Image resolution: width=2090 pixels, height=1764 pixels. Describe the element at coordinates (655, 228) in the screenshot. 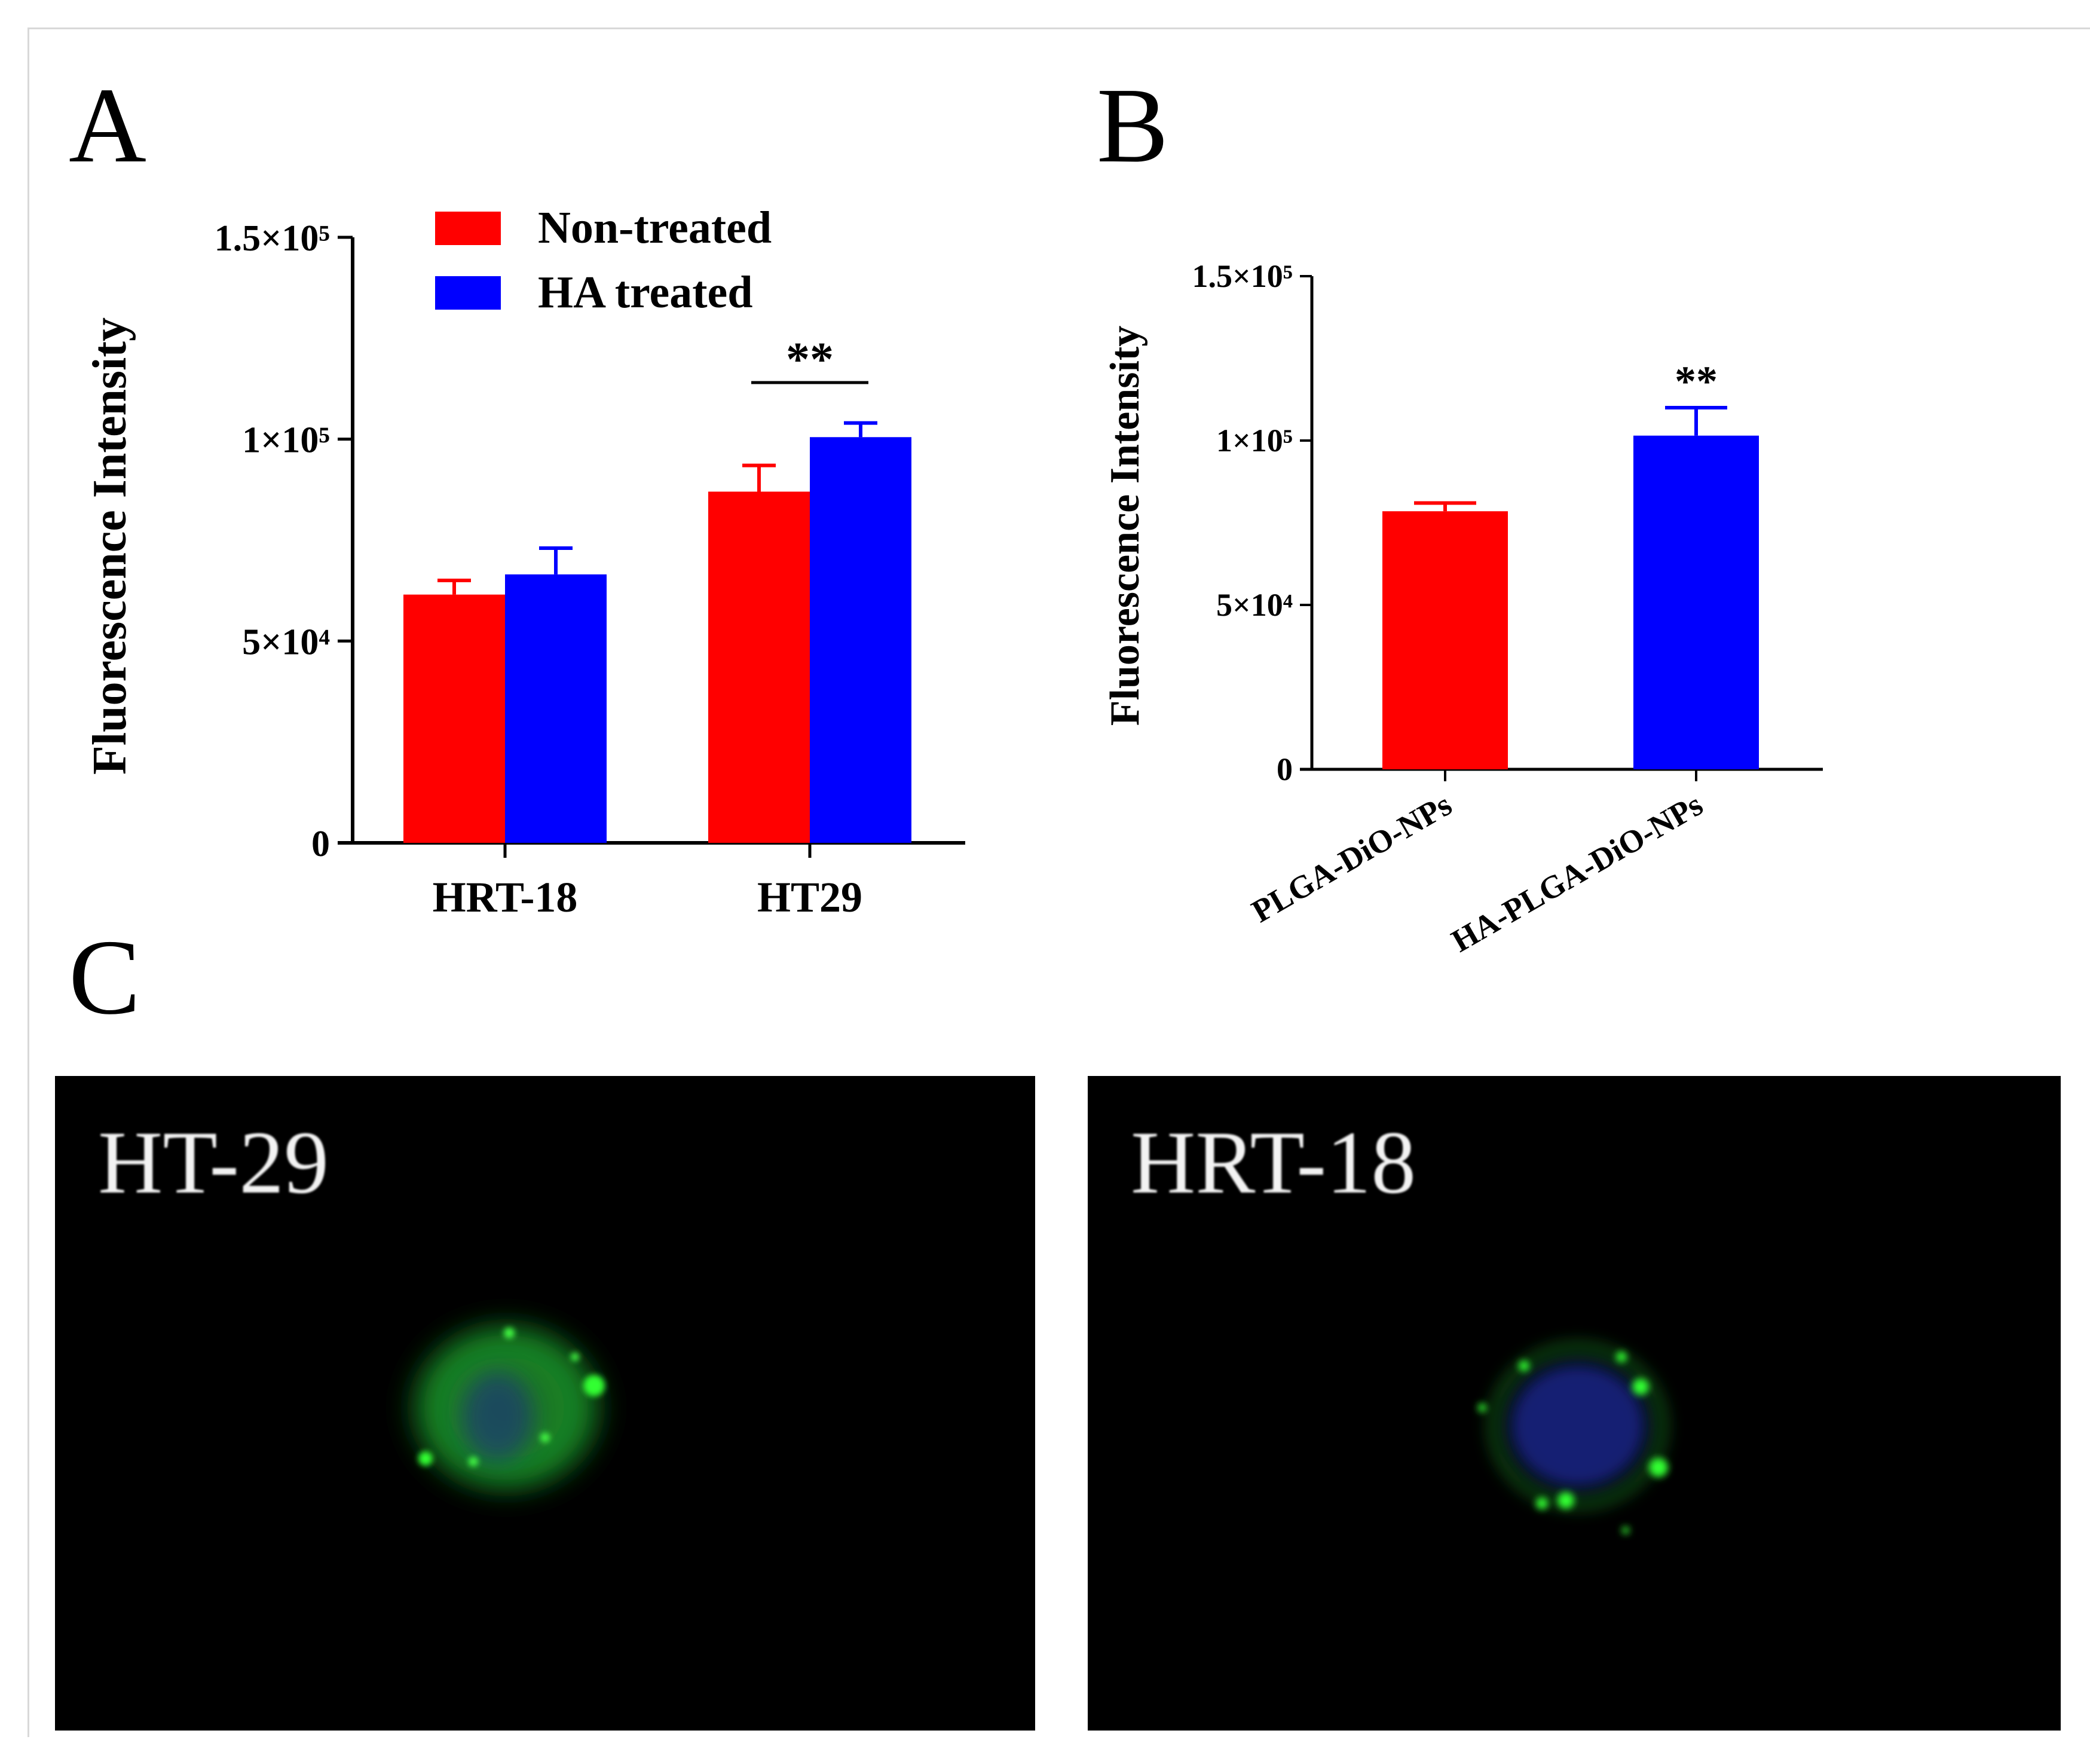

I see `legend-label: Non-treated` at that location.